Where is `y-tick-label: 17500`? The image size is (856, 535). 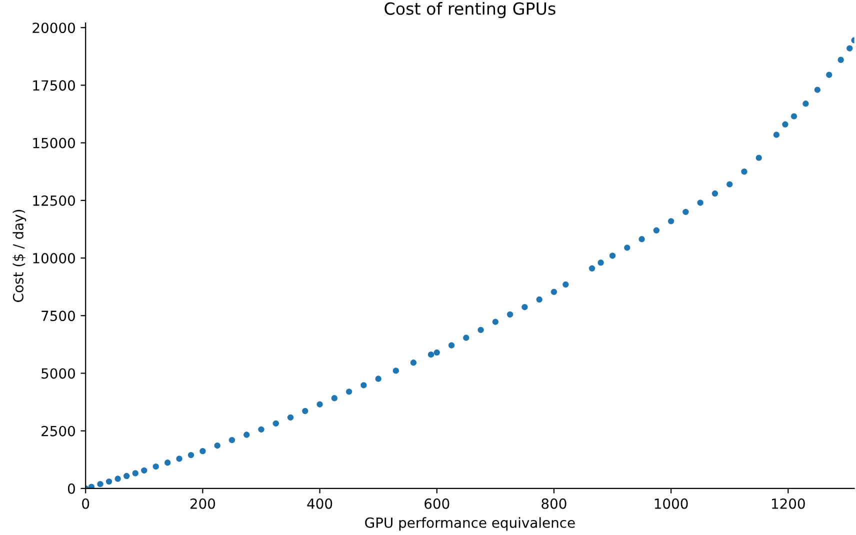 y-tick-label: 17500 is located at coordinates (54, 85).